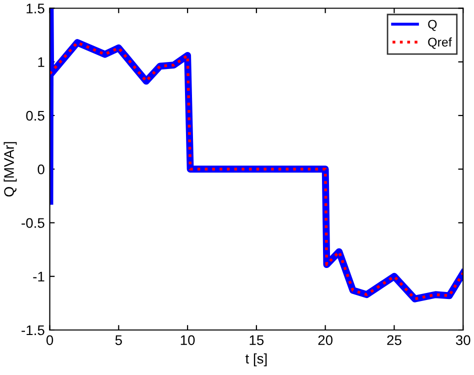  I want to click on x-tick-label: 15, so click(257, 340).